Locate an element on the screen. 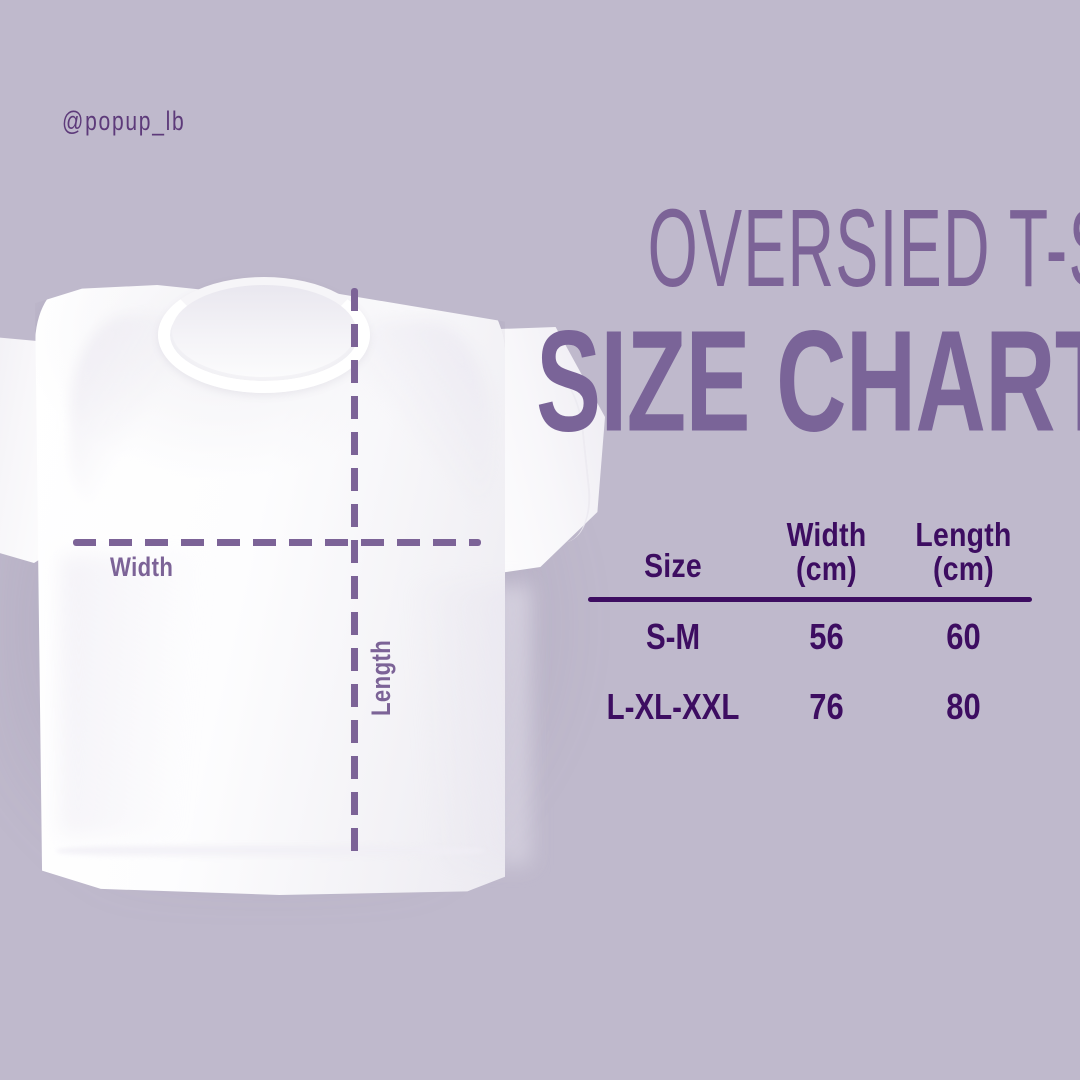 This screenshot has height=1080, width=1080. cell-length-value: 60 is located at coordinates (963, 637).